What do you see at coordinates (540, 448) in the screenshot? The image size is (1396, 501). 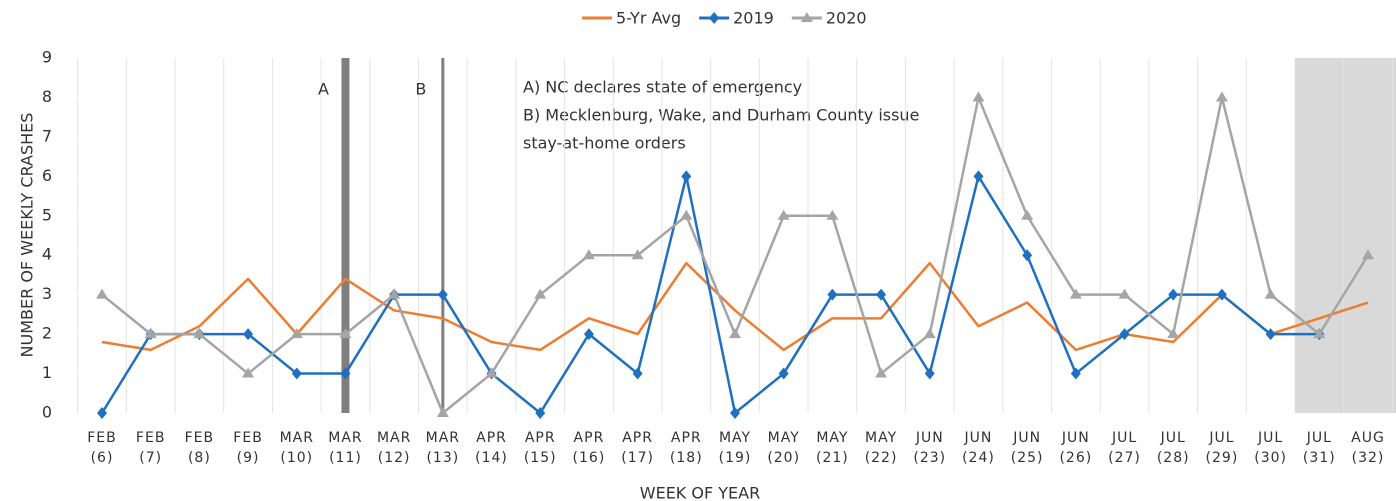 I see `x-tick-label: APR (15)` at bounding box center [540, 448].